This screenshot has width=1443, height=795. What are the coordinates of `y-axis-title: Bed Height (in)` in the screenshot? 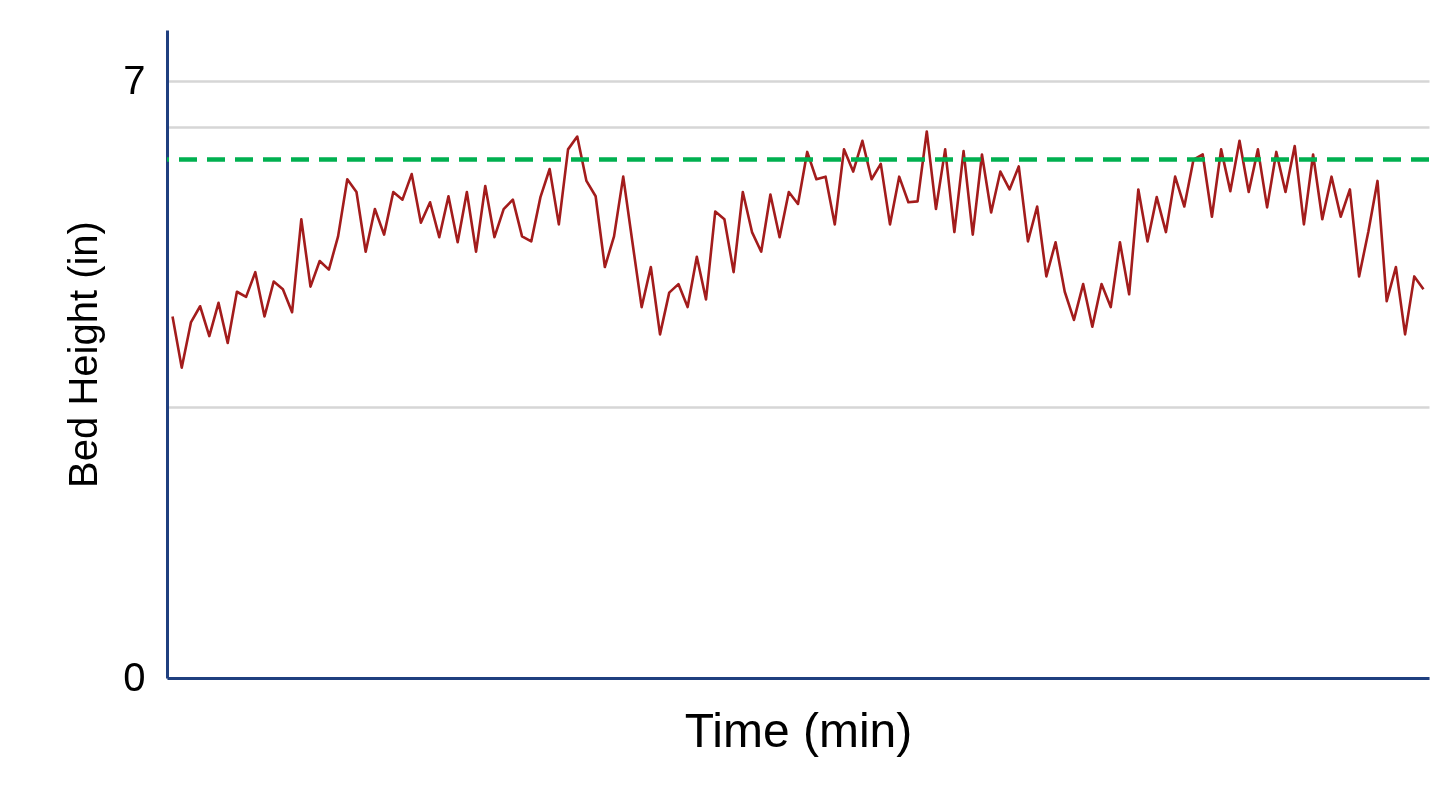 It's located at (83, 354).